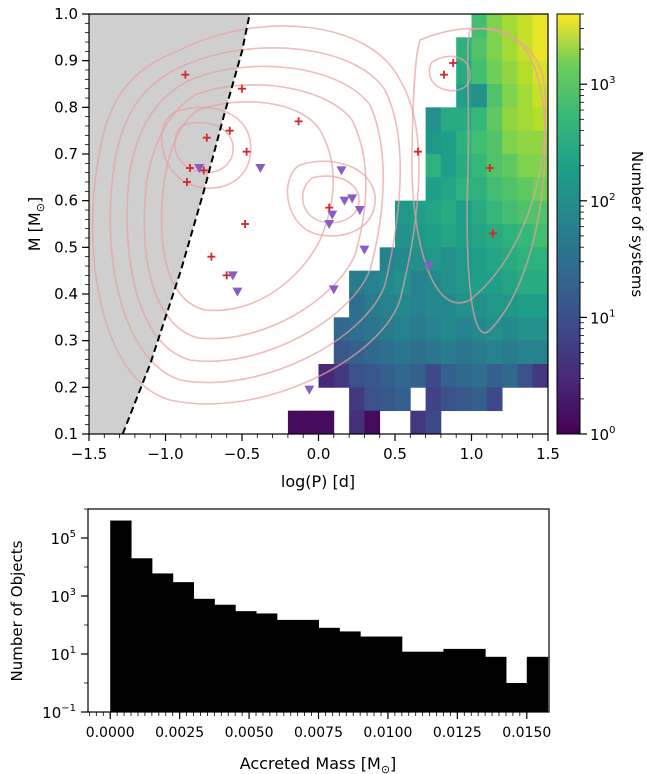 The width and height of the screenshot is (647, 774). Describe the element at coordinates (66, 61) in the screenshot. I see `y-tick-label: 0.9` at that location.